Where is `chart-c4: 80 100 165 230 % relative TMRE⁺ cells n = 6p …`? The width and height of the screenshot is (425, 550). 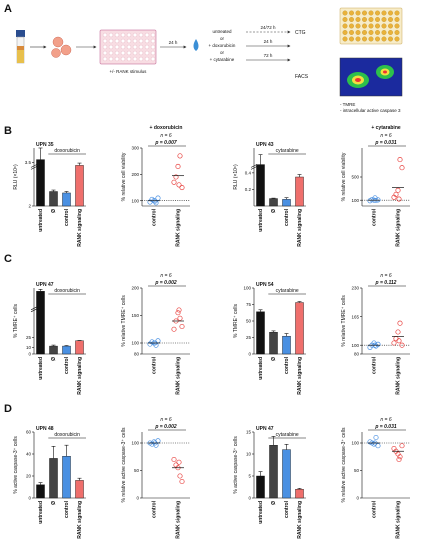
chart-c4: 80 100 165 230 % relative TMRE⁺ cells n = 6p … is located at coordinates (375, 334).